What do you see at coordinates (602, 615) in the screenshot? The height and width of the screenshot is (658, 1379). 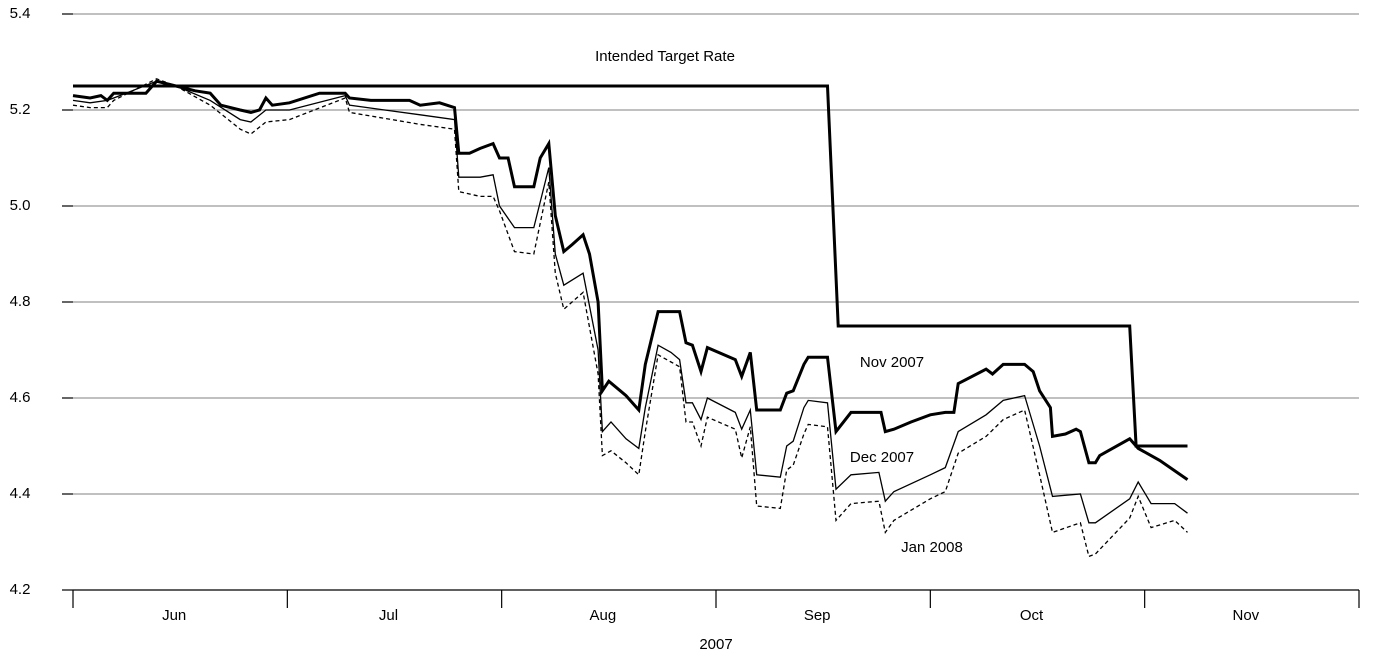 I see `x-tick-label: Aug` at bounding box center [602, 615].